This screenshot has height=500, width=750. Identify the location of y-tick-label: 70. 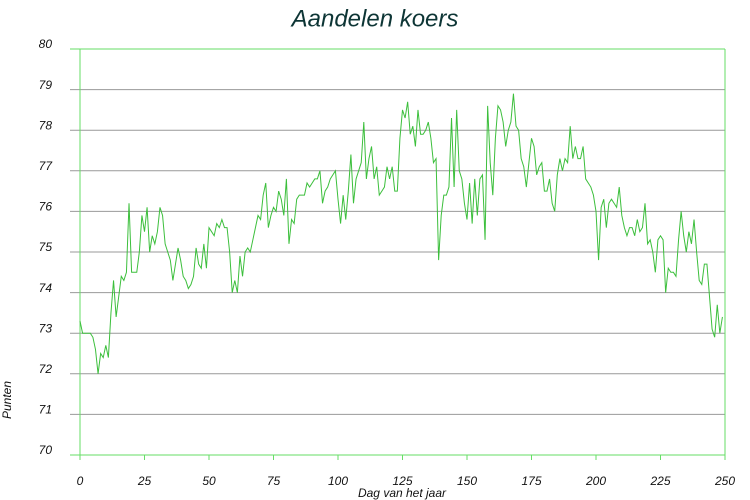
(46, 450).